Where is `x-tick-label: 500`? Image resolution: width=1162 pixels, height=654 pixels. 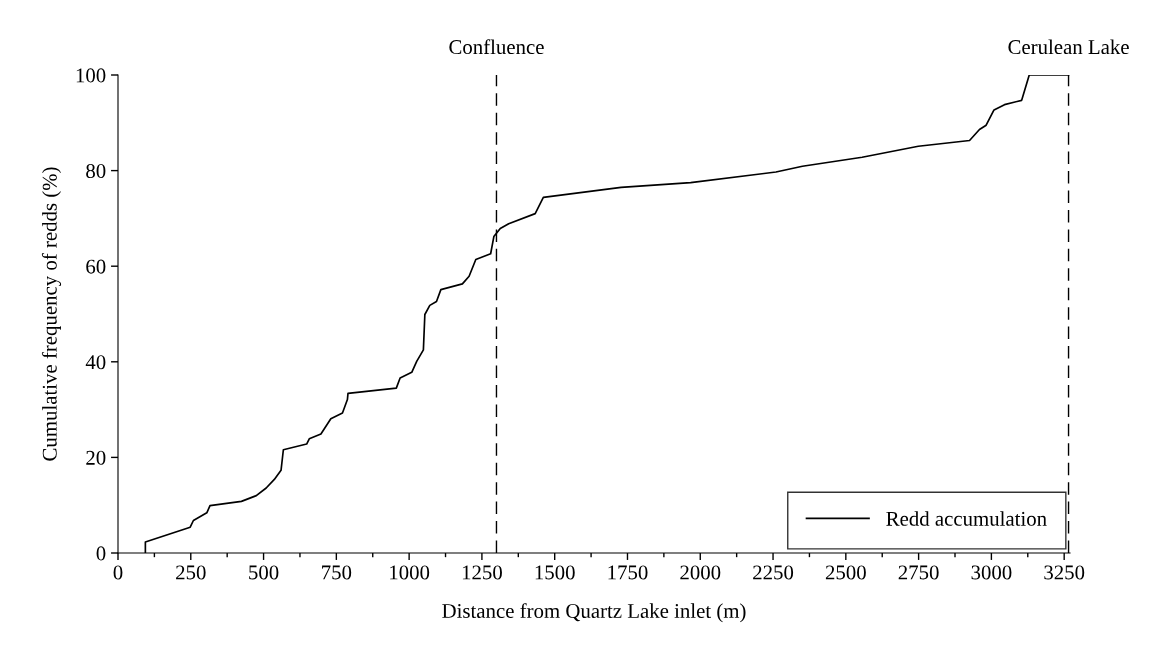 x-tick-label: 500 is located at coordinates (264, 572).